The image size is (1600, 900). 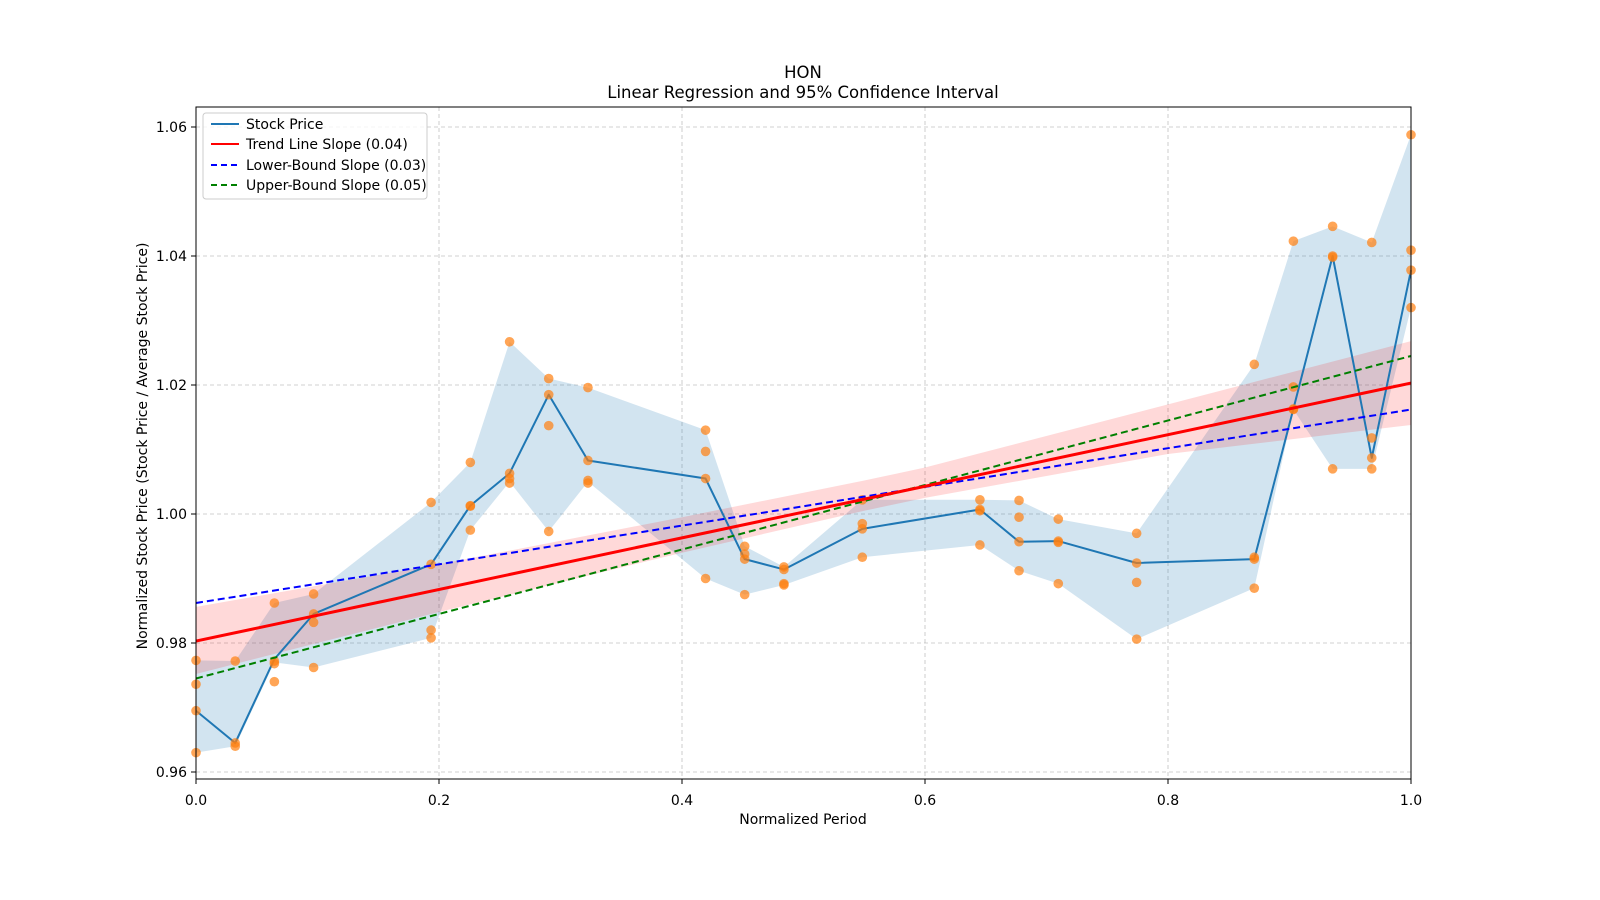 What do you see at coordinates (336, 166) in the screenshot?
I see `legend-label-lower-bound: Lower-Bound Slope (0.03)` at bounding box center [336, 166].